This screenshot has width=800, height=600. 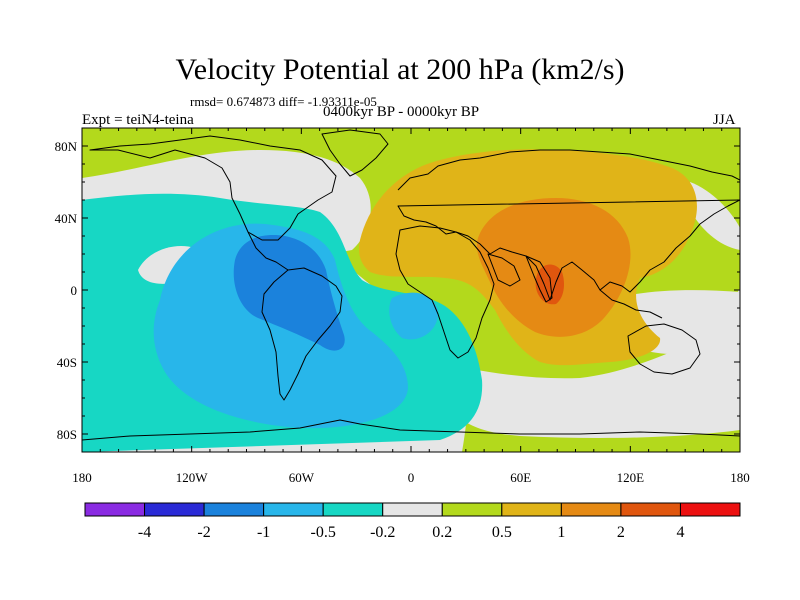 What do you see at coordinates (268, 251) in the screenshot?
I see `coast-central-america` at bounding box center [268, 251].